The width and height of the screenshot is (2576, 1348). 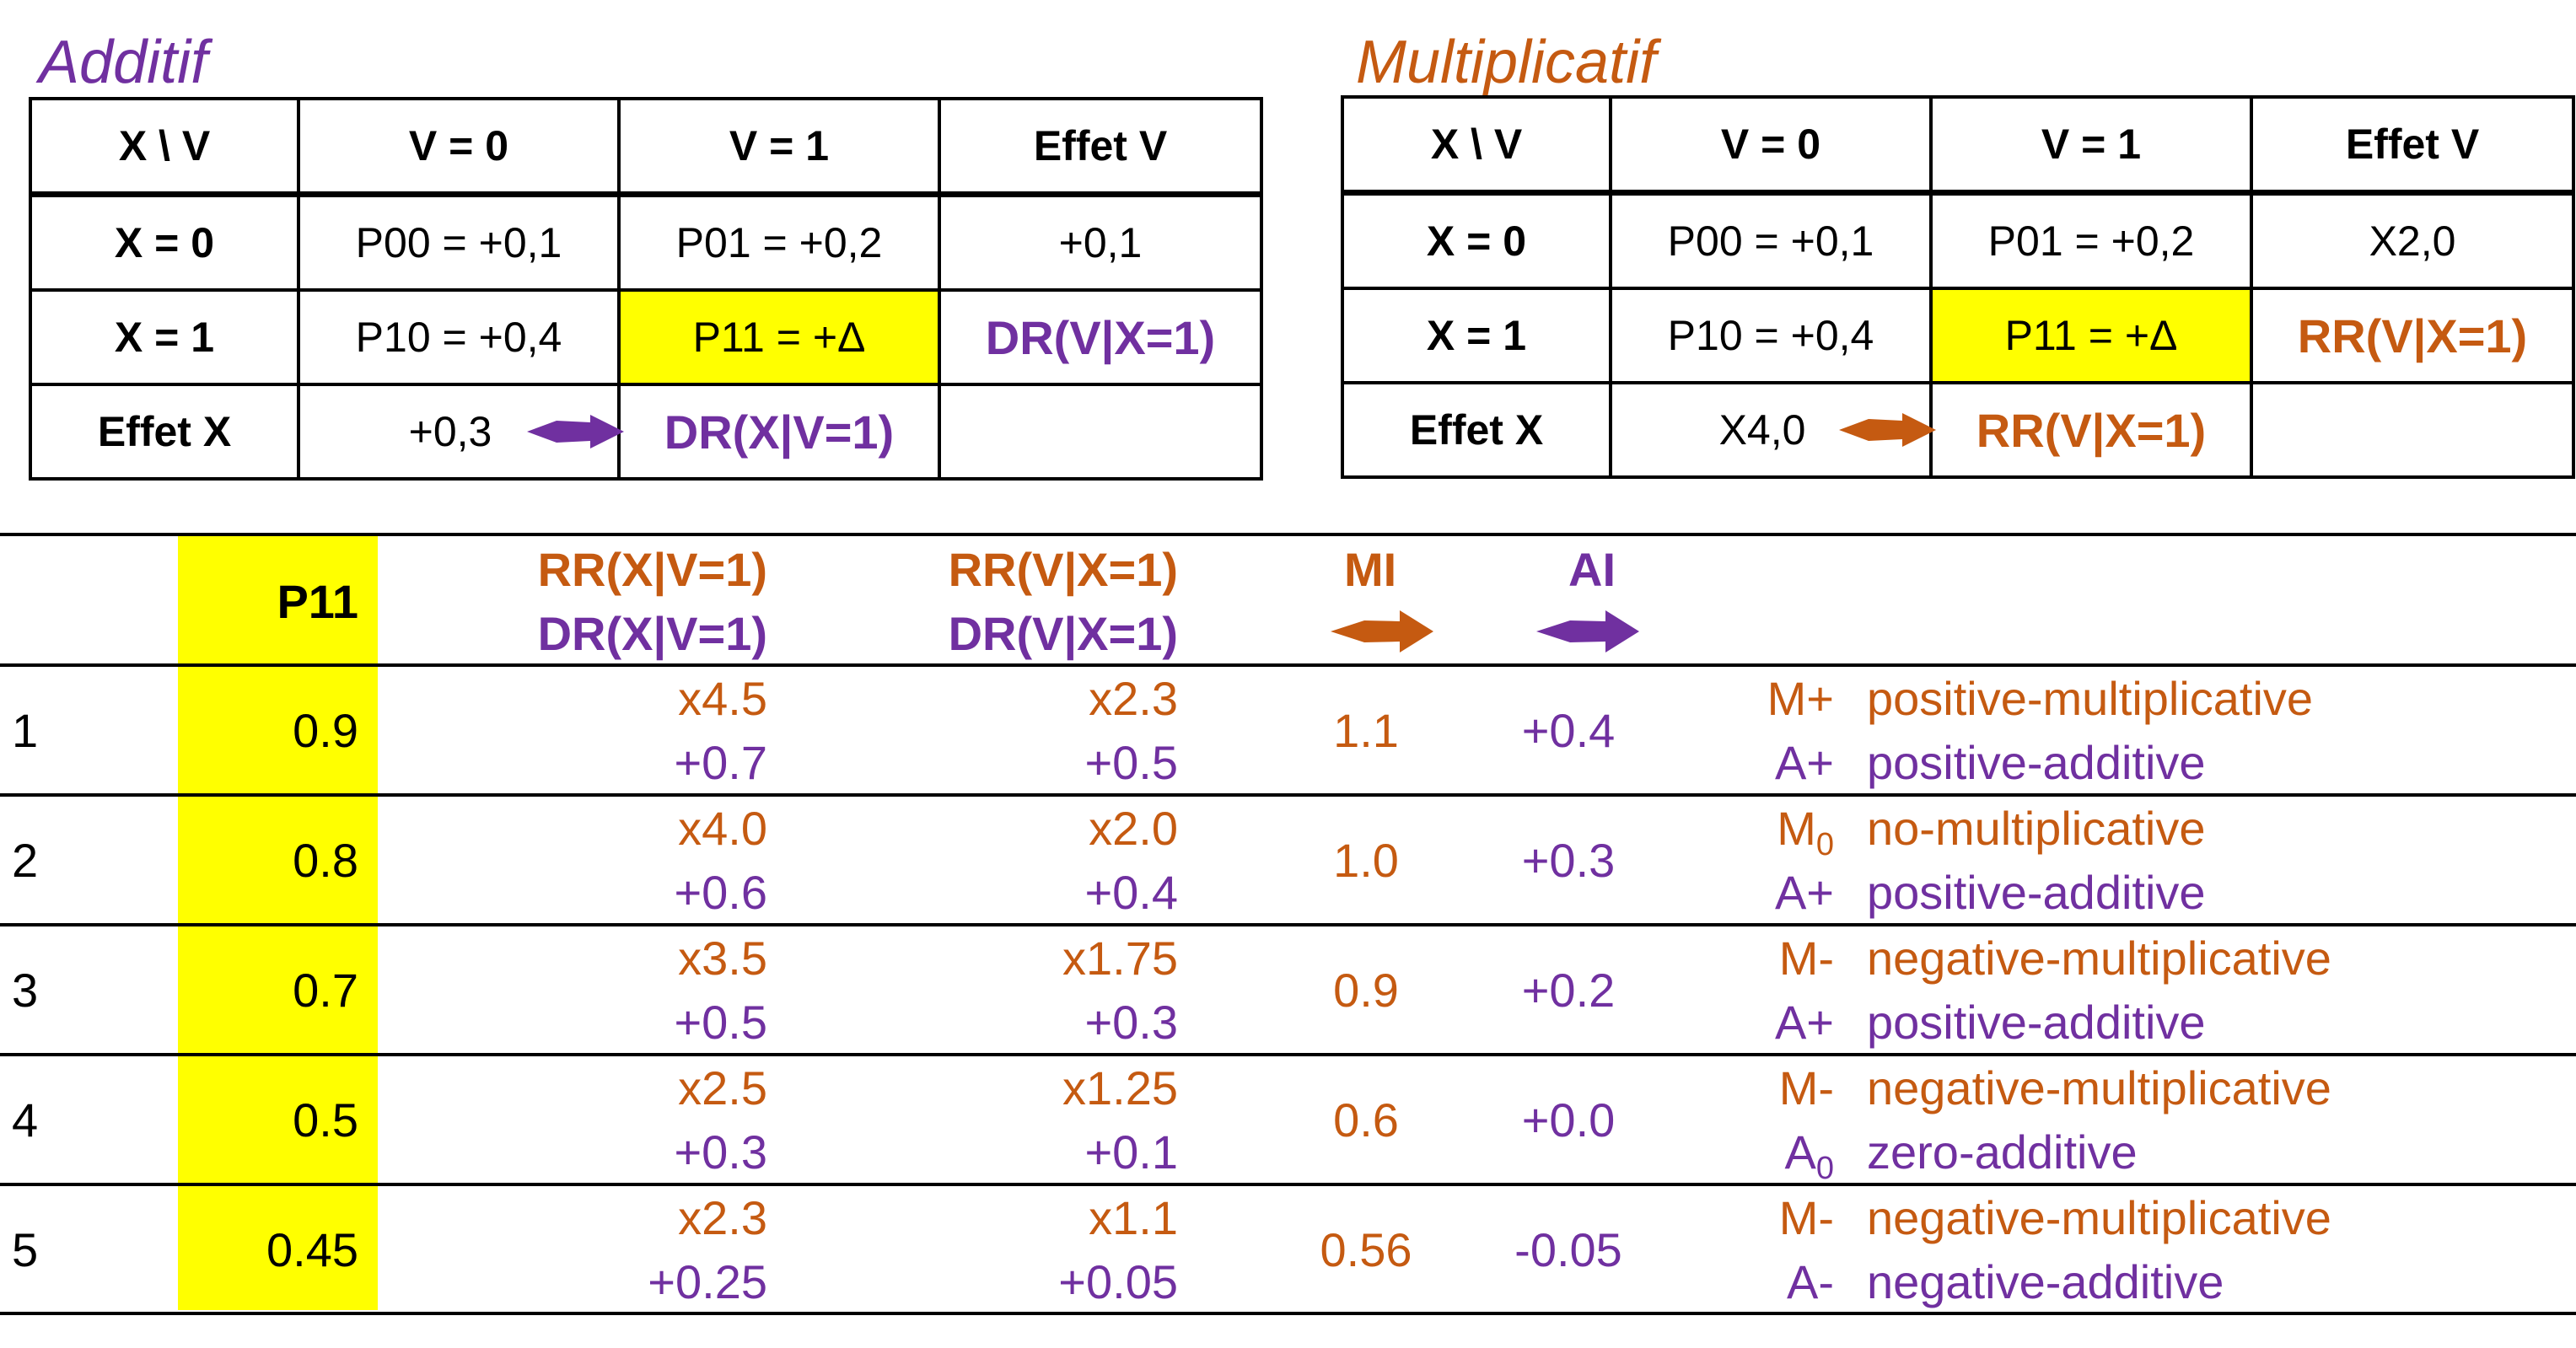 I want to click on mi-value: 0.9, so click(x=1366, y=991).